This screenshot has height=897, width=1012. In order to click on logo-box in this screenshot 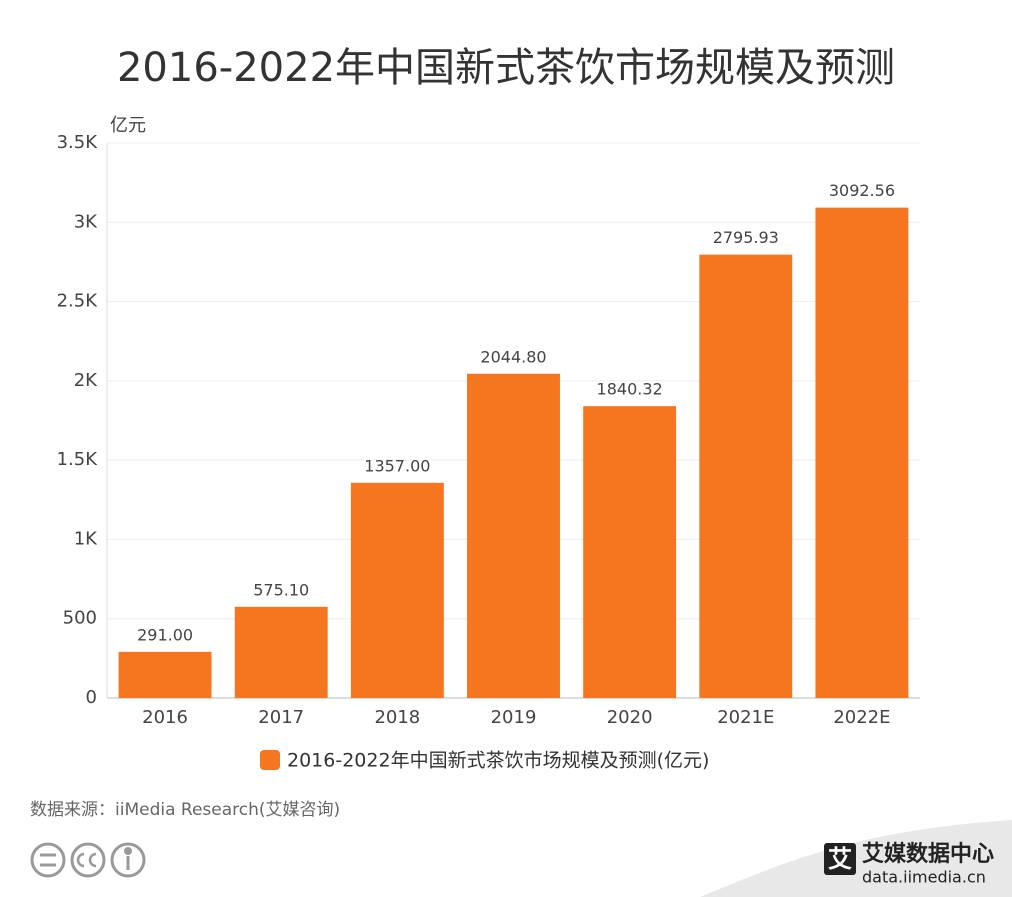, I will do `click(840, 859)`.